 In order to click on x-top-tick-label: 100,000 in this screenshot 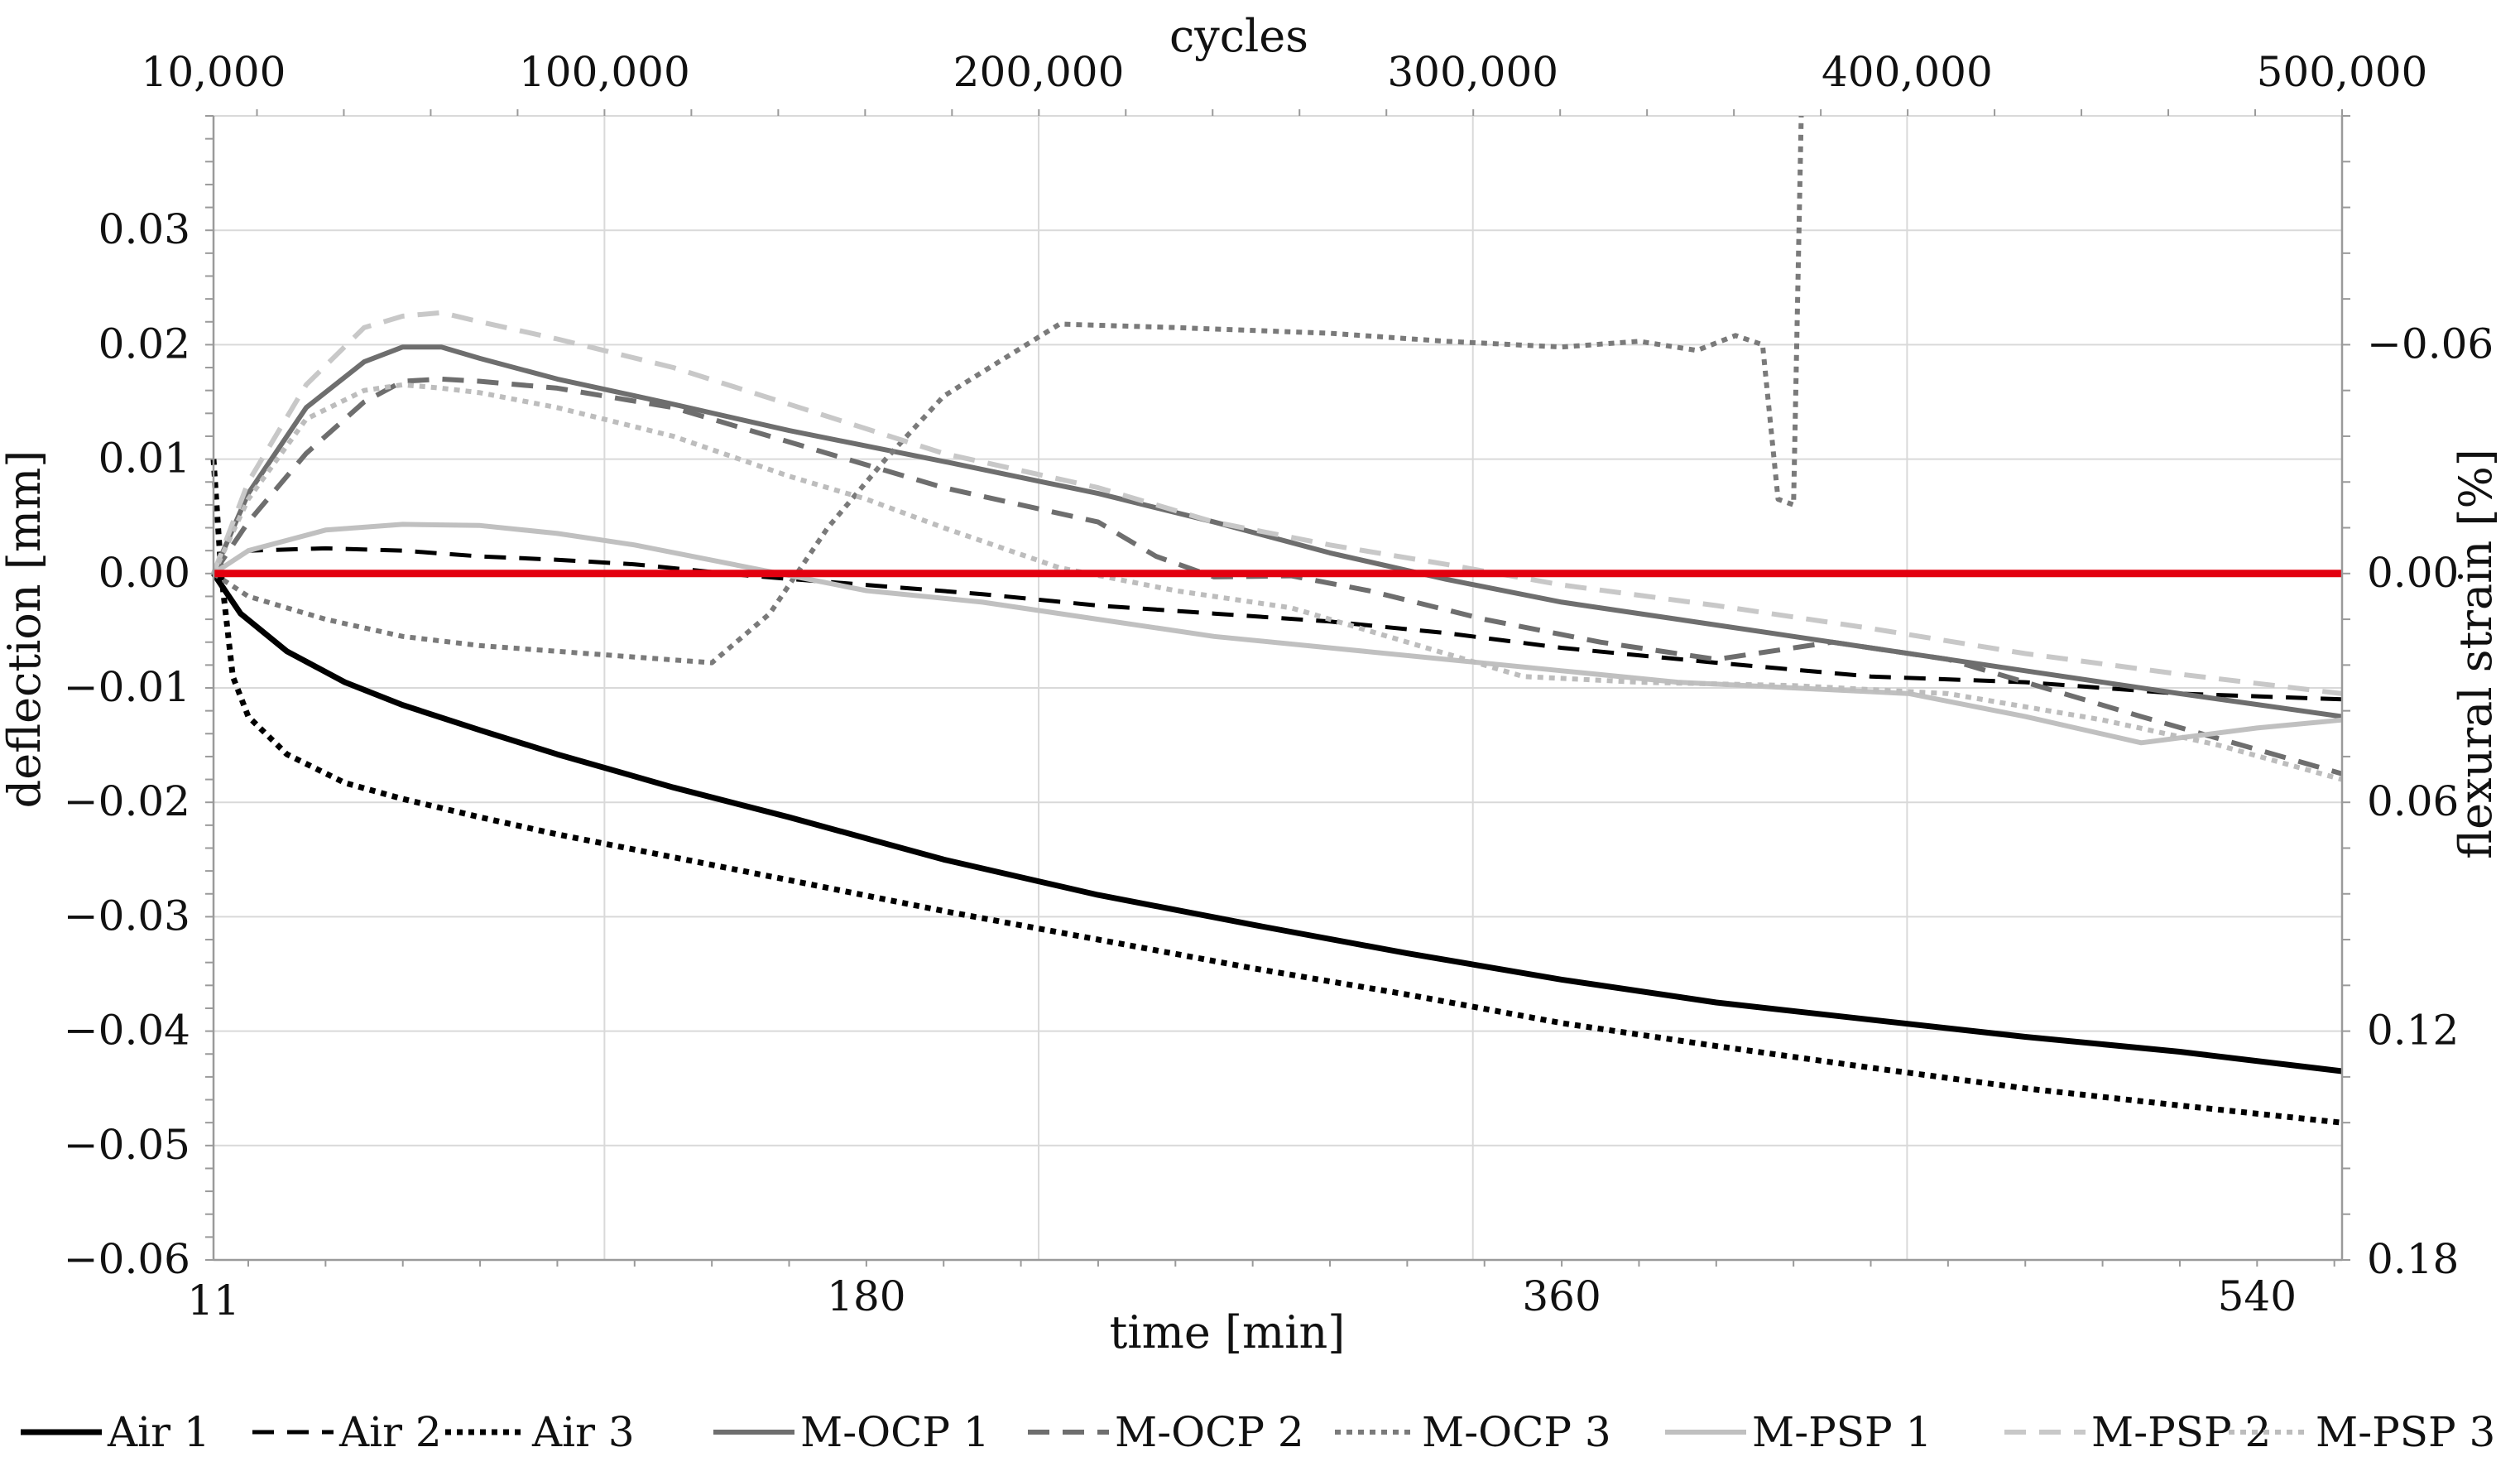, I will do `click(604, 72)`.